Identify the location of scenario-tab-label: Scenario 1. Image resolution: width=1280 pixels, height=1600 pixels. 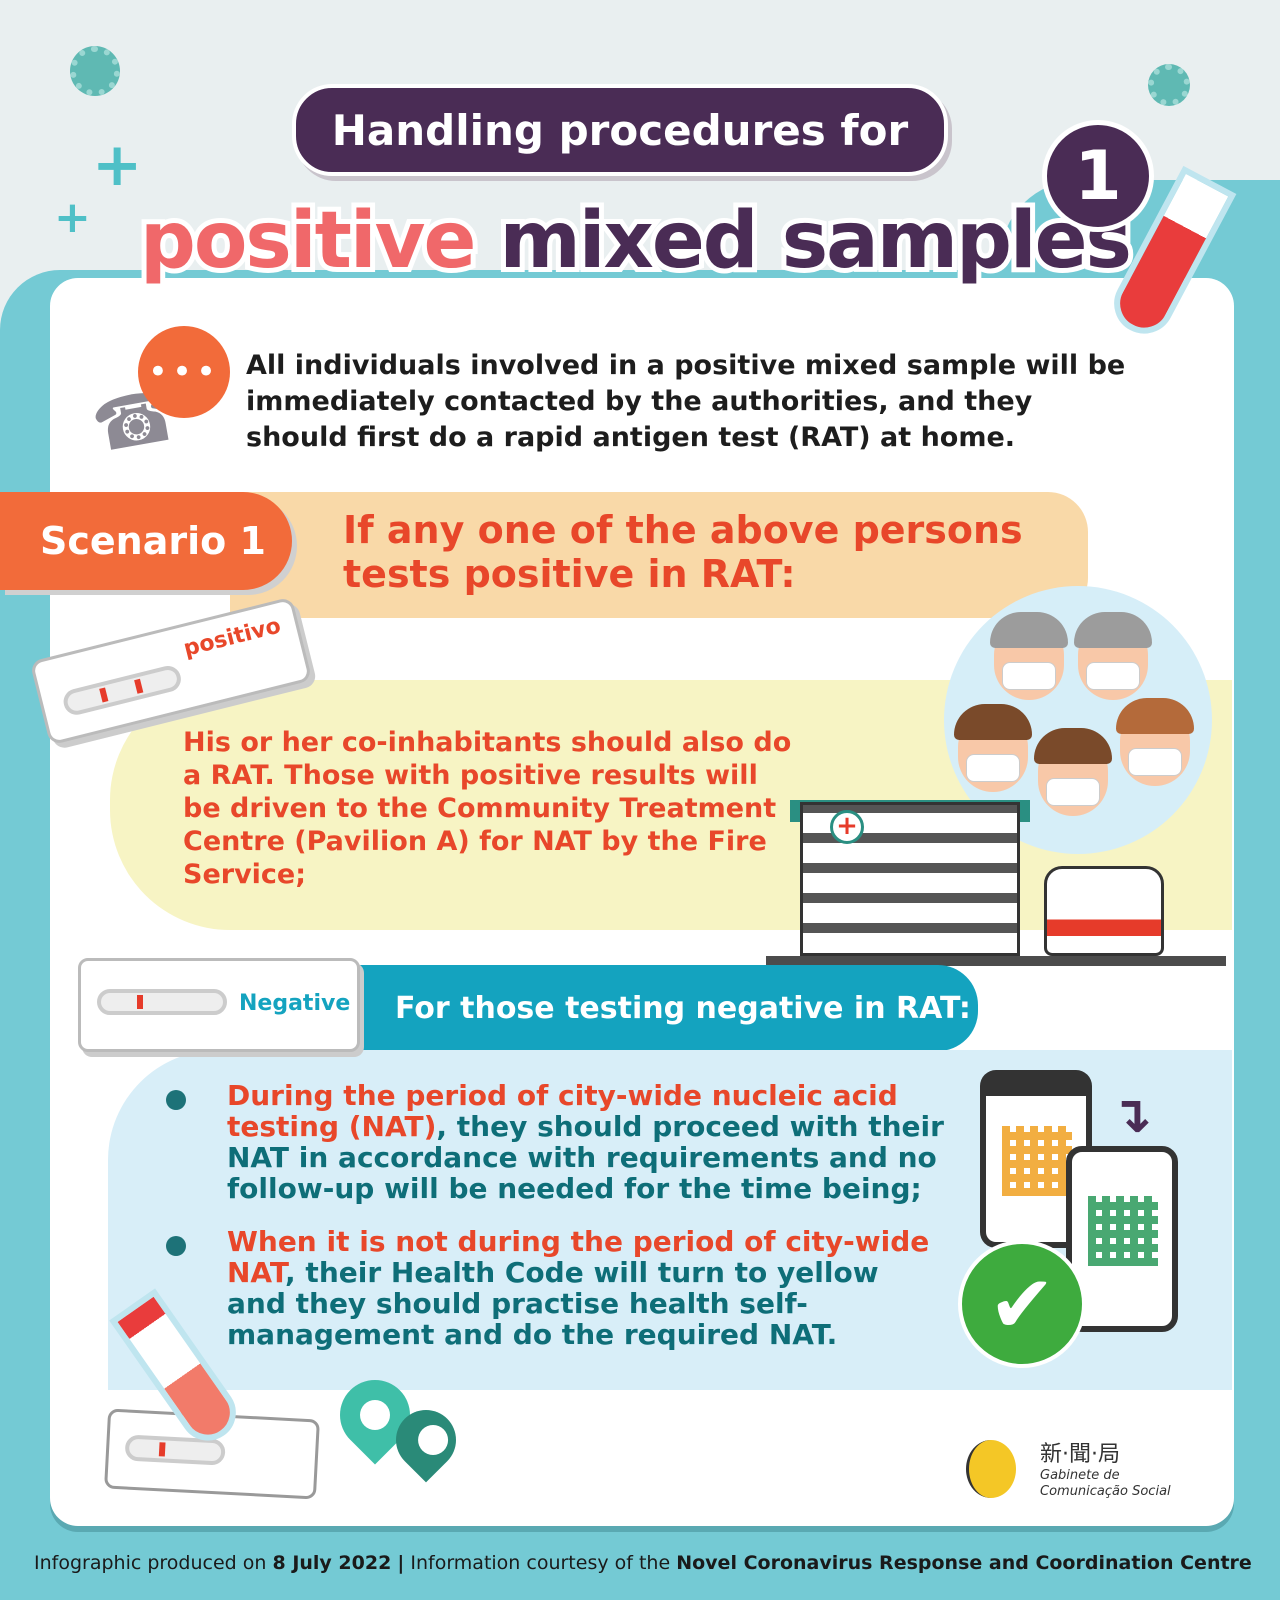
(153, 541).